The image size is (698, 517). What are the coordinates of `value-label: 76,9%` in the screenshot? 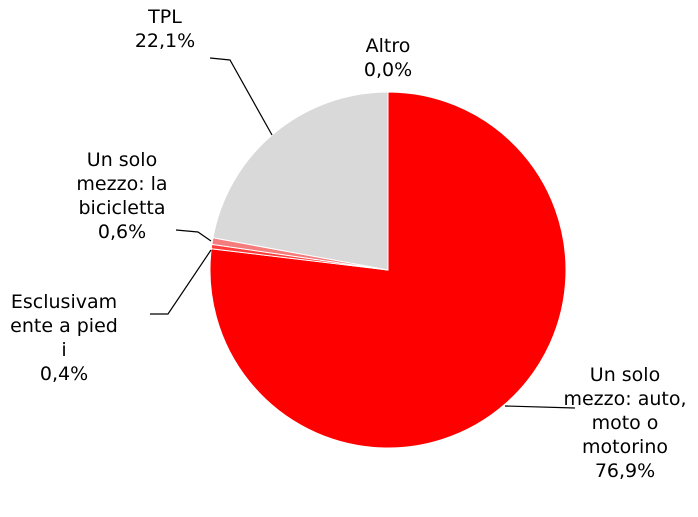 It's located at (625, 471).